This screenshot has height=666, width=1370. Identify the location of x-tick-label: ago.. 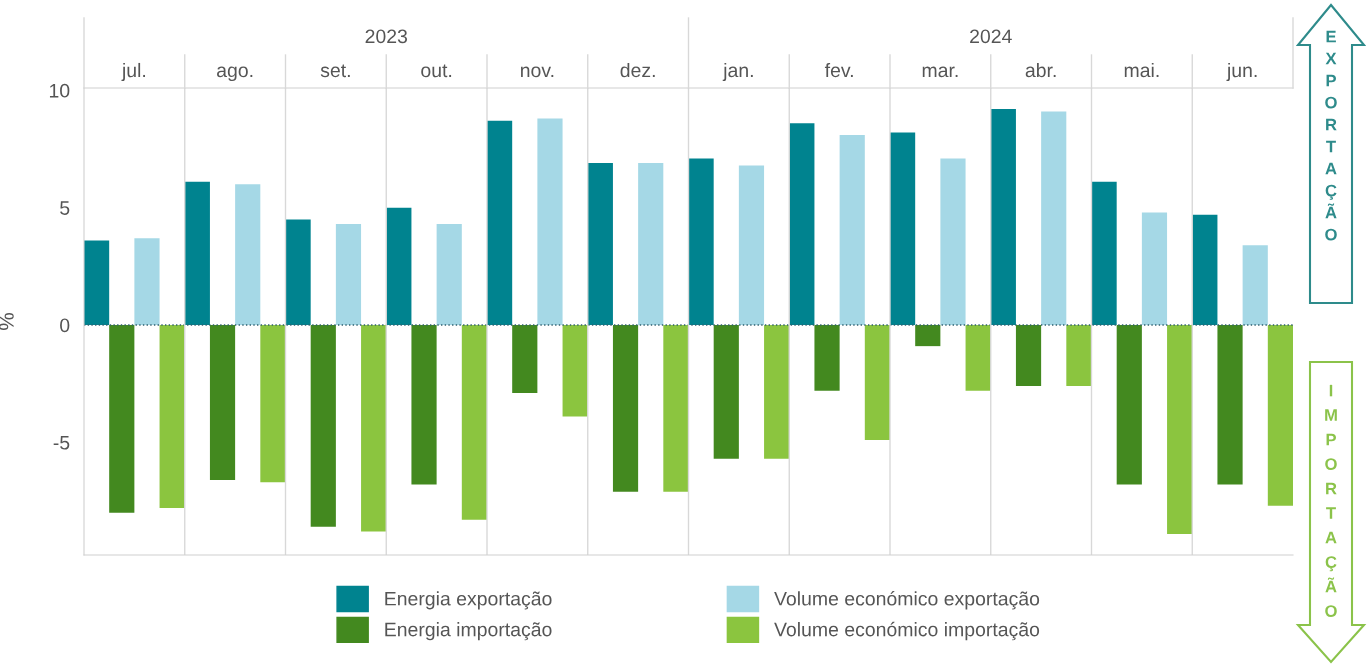
(235, 74).